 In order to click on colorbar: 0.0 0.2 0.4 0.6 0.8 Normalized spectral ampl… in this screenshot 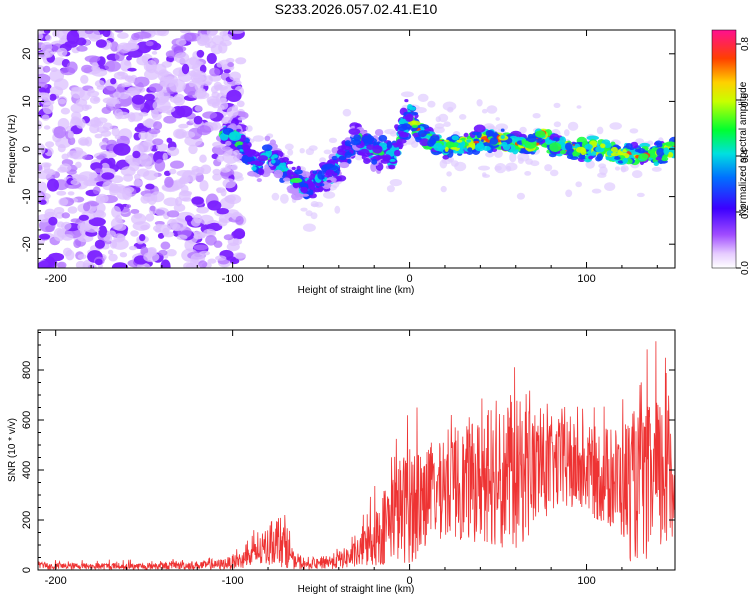, I will do `click(730, 152)`.